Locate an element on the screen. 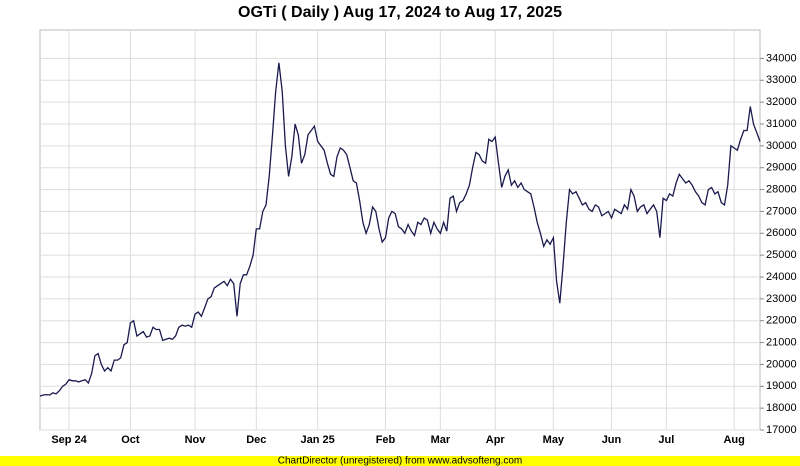 The height and width of the screenshot is (466, 800). x-tick-label: Nov is located at coordinates (196, 440).